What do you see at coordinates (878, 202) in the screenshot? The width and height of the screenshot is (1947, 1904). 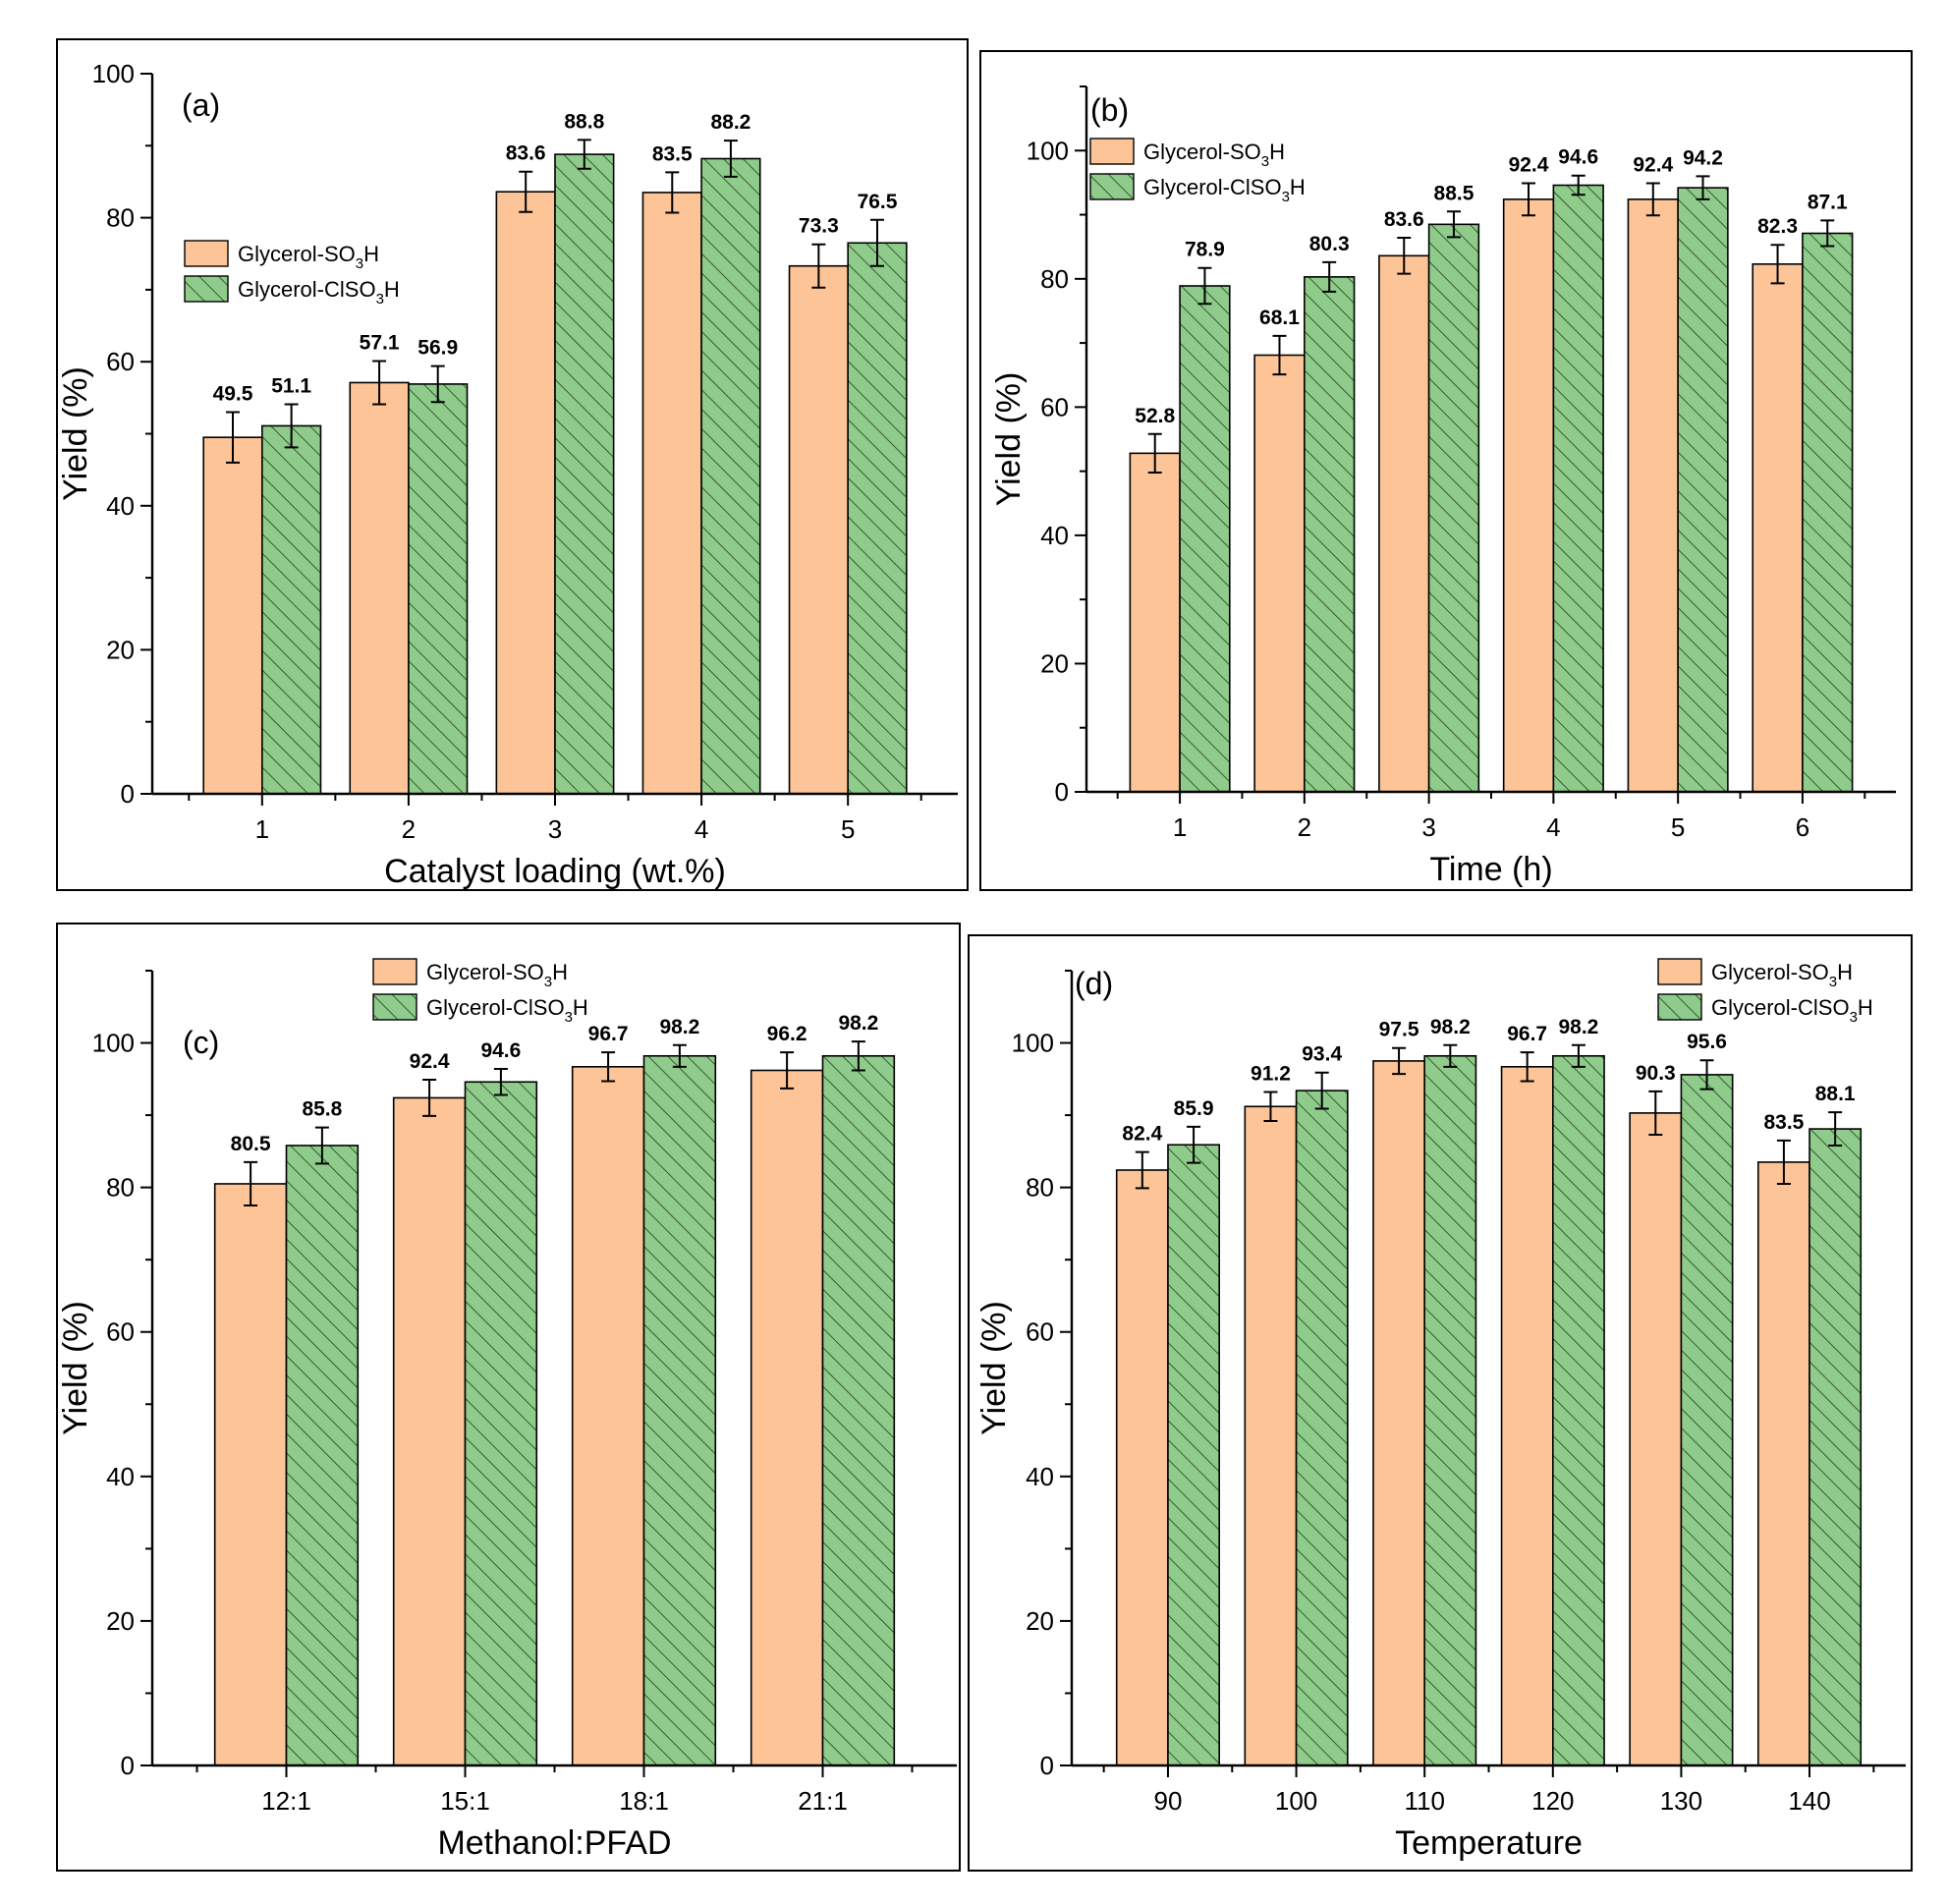 I see `data-label: 76.5` at bounding box center [878, 202].